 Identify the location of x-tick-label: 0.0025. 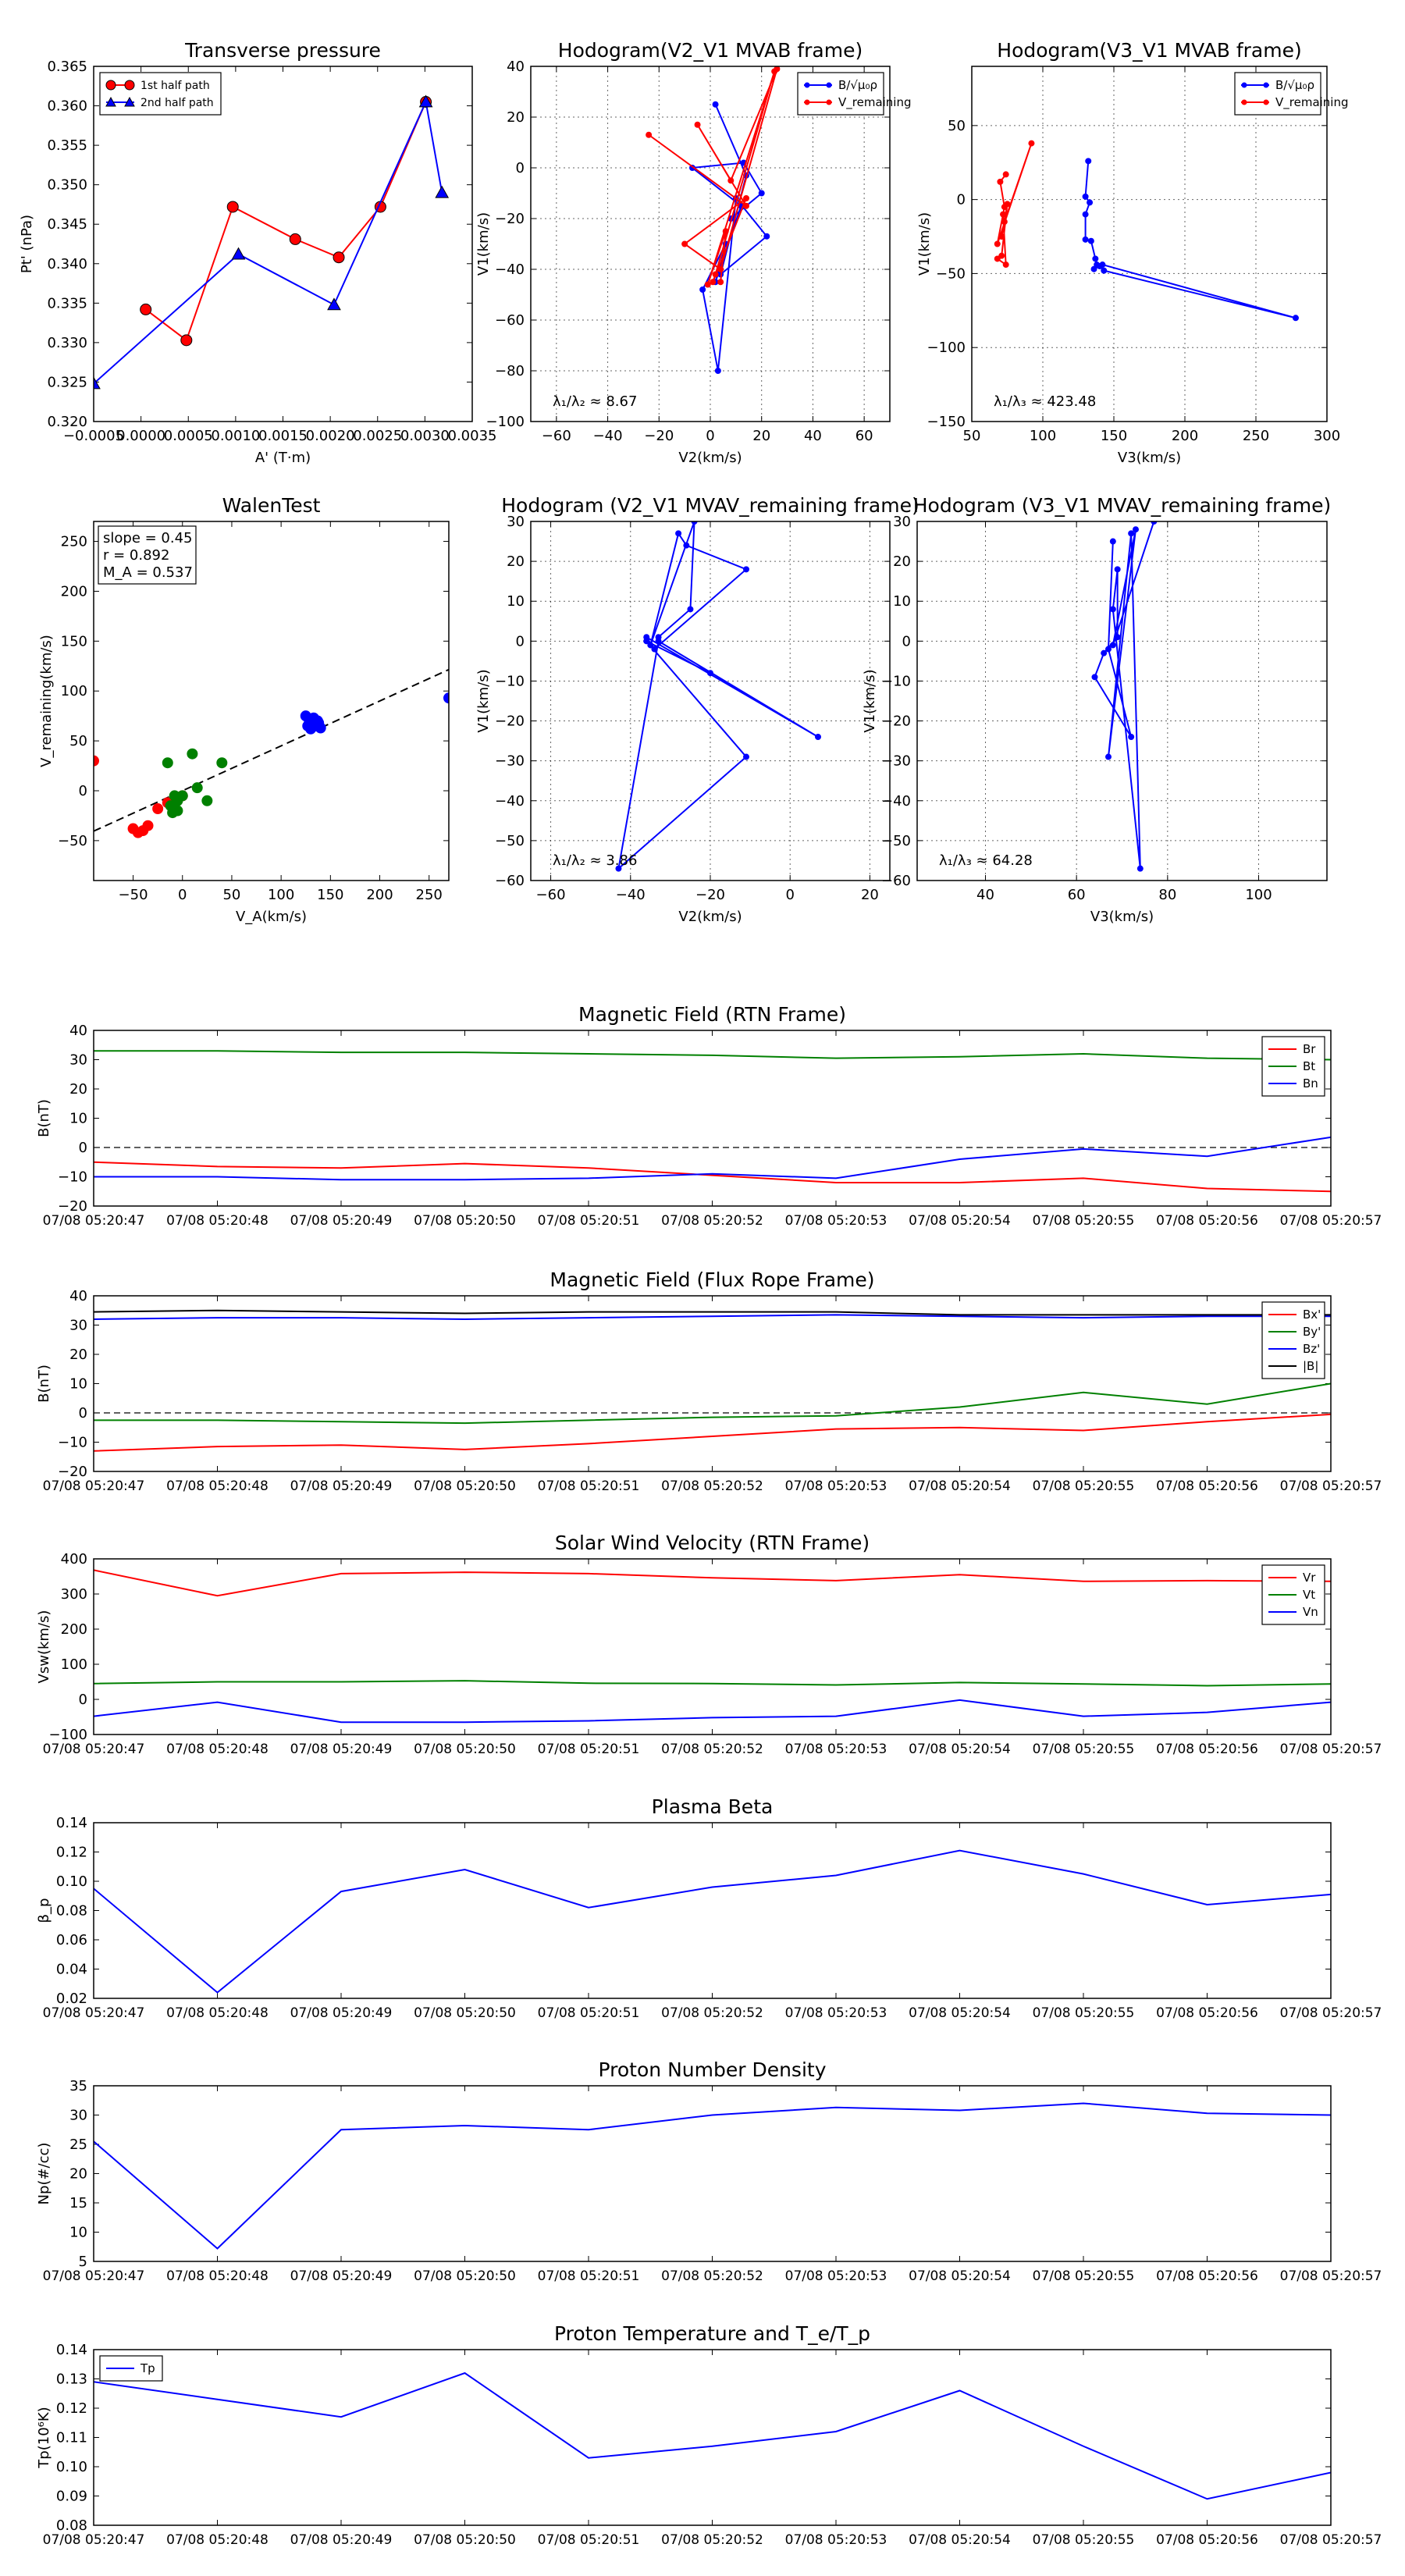
(377, 436).